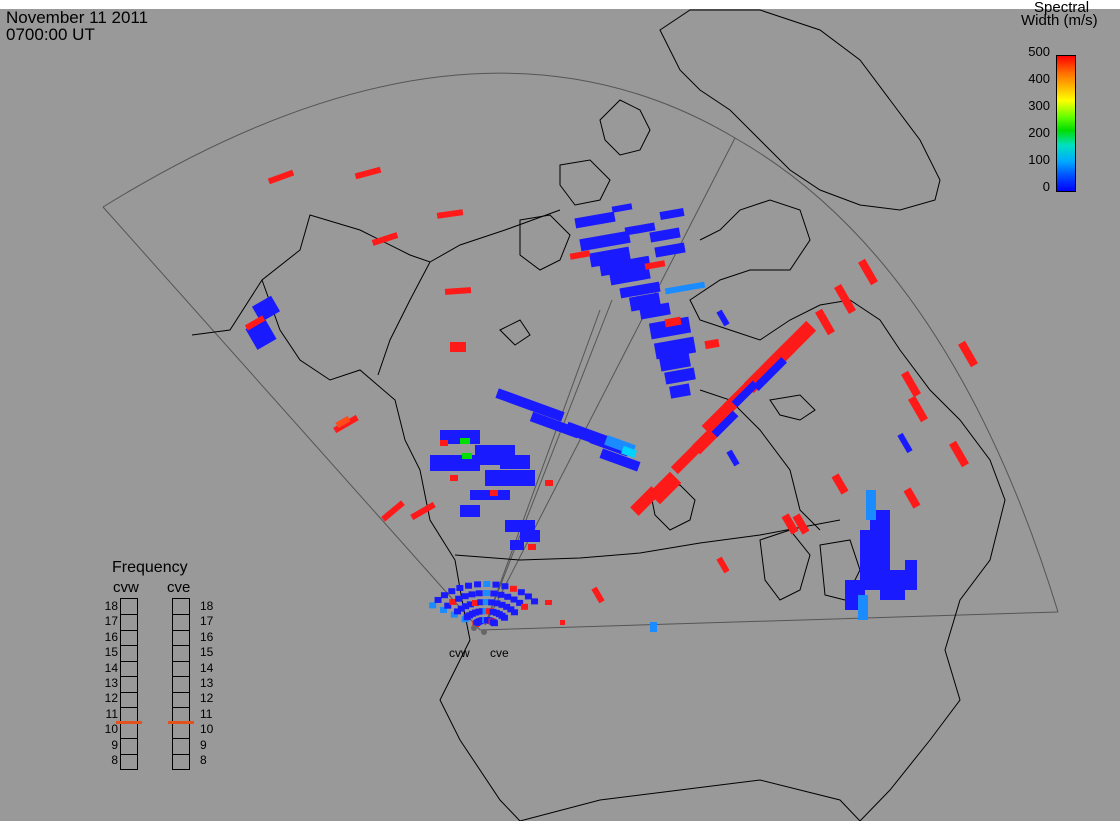 The height and width of the screenshot is (821, 1120). I want to click on frequency-scale-label-left: 17, so click(111, 621).